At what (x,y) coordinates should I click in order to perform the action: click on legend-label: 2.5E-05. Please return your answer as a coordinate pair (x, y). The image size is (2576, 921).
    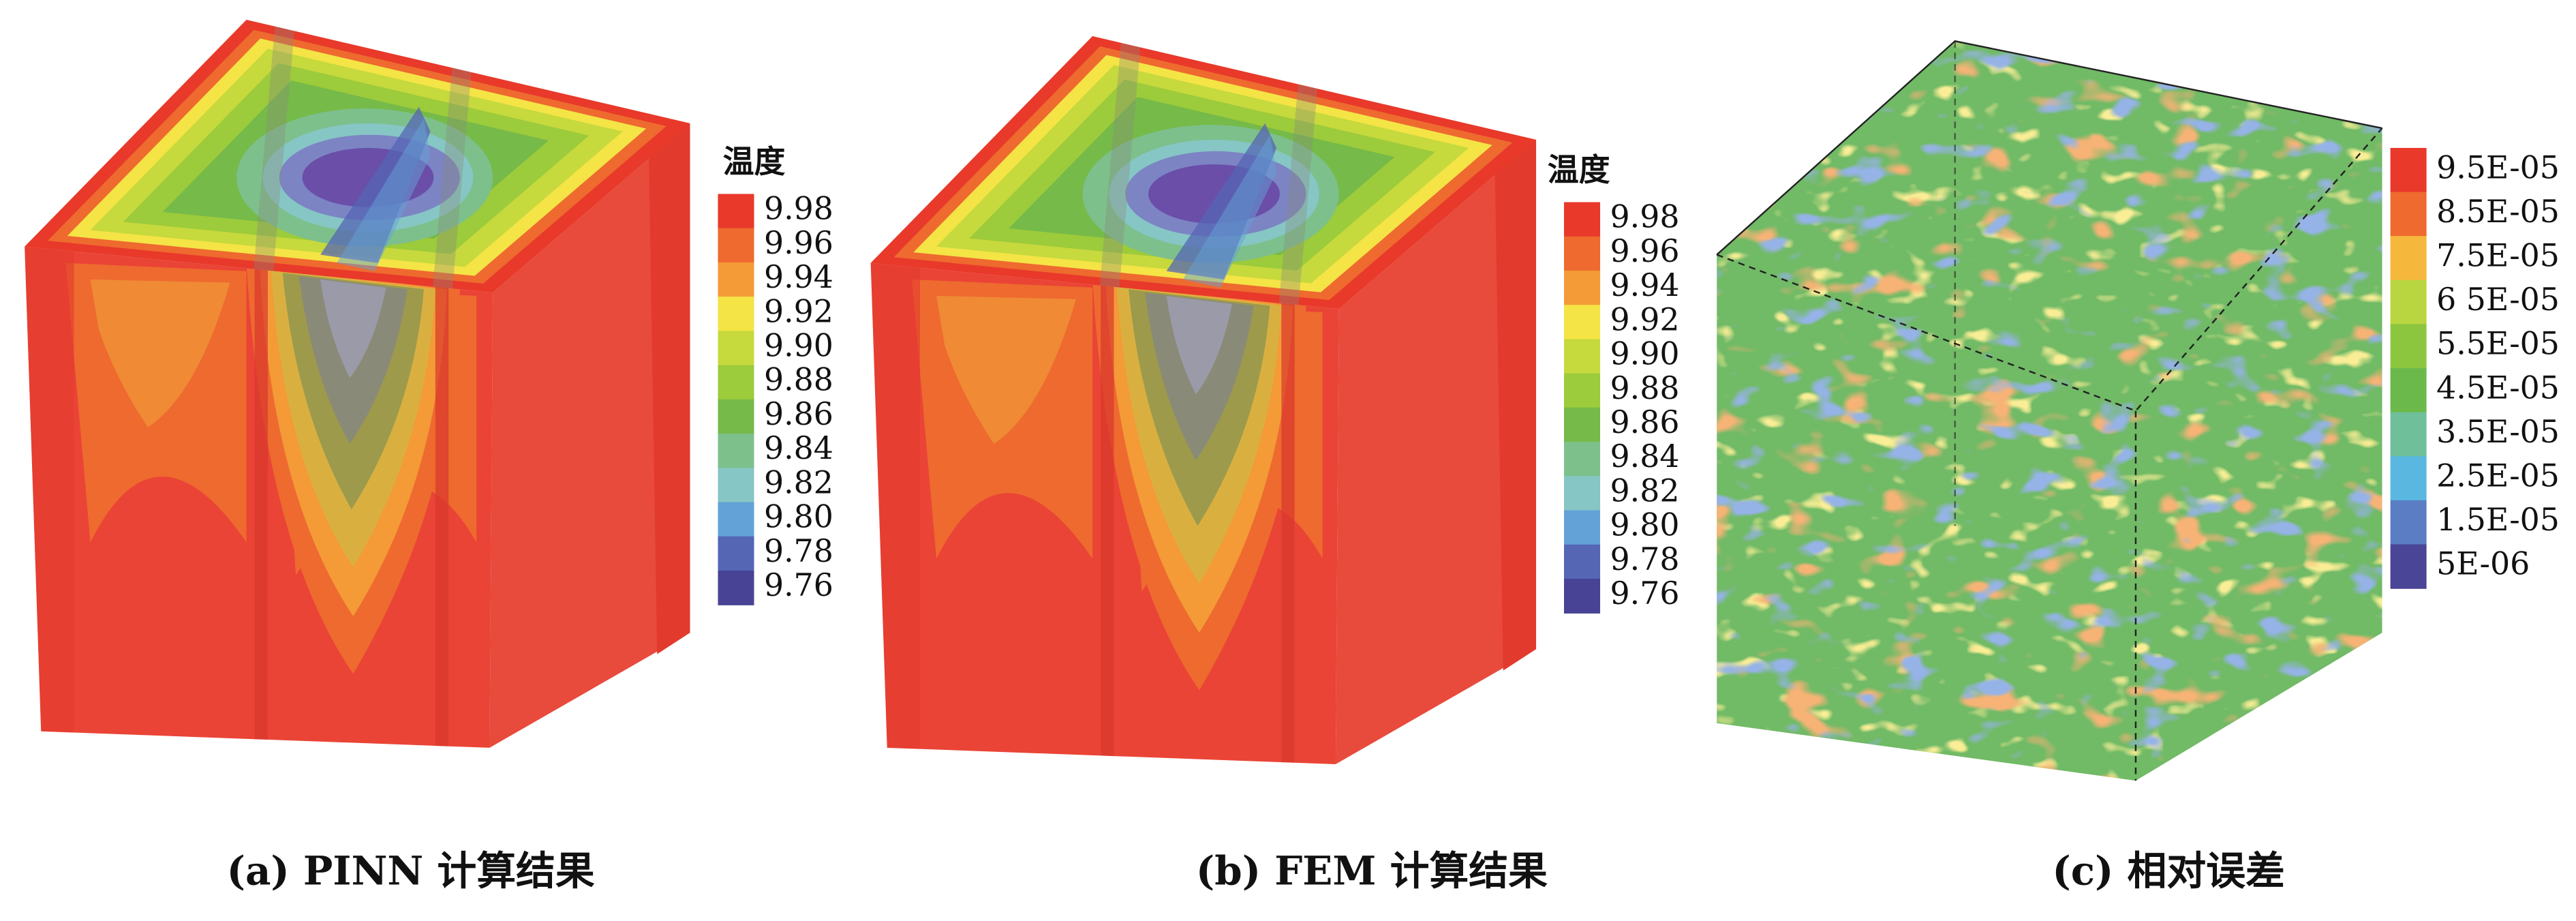
    Looking at the image, I should click on (2498, 475).